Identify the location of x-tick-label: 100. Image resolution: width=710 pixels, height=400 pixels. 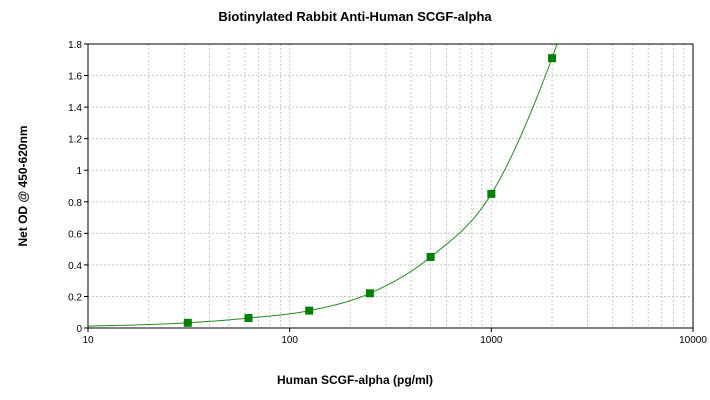
(289, 340).